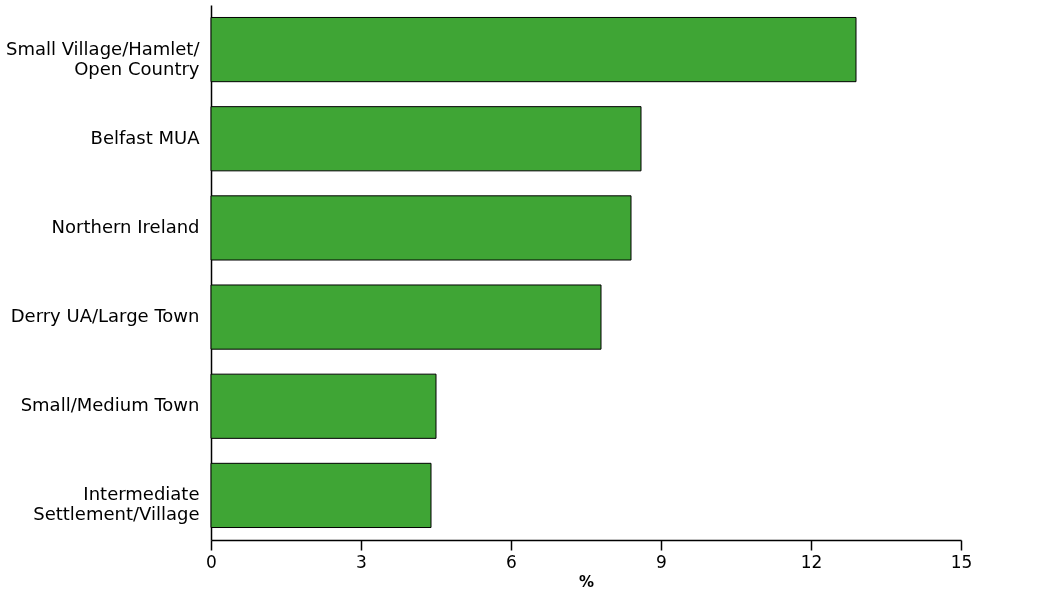 The image size is (1041, 599). Describe the element at coordinates (103, 58) in the screenshot. I see `y-tick-label: Small Village/Hamlet/ Open Country` at that location.